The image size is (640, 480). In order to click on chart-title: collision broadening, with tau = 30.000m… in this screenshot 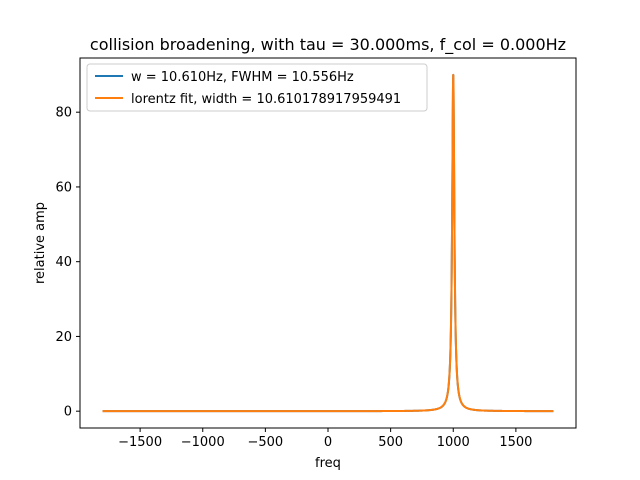, I will do `click(328, 45)`.